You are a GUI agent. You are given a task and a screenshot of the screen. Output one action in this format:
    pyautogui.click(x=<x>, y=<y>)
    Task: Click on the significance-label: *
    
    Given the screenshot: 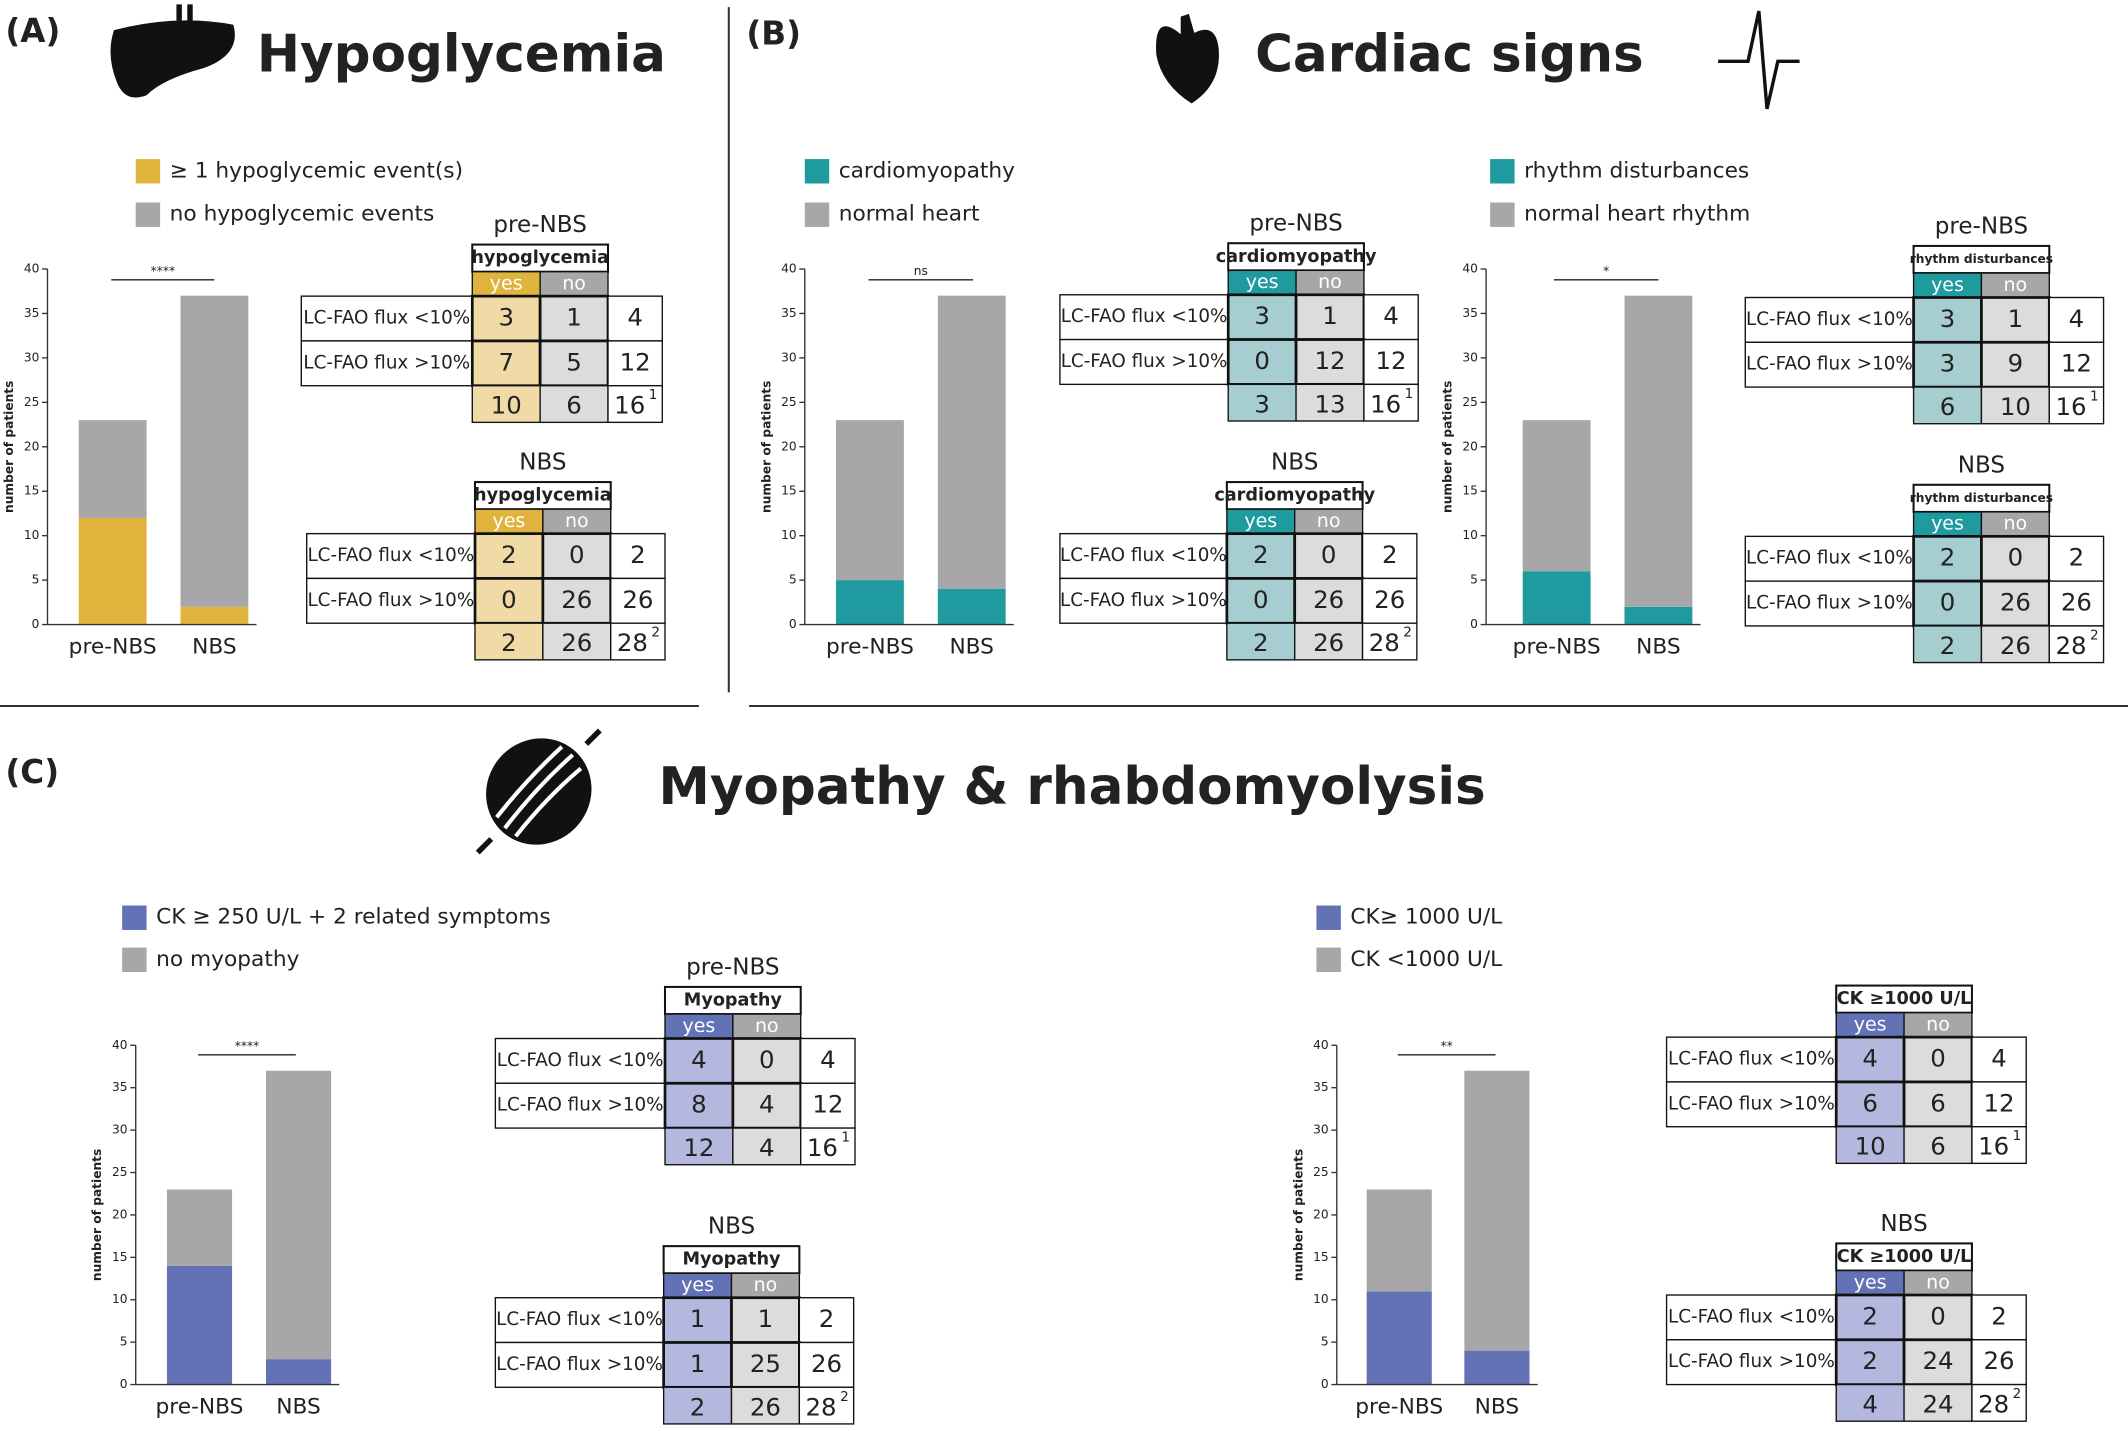 What is the action you would take?
    pyautogui.click(x=1606, y=271)
    